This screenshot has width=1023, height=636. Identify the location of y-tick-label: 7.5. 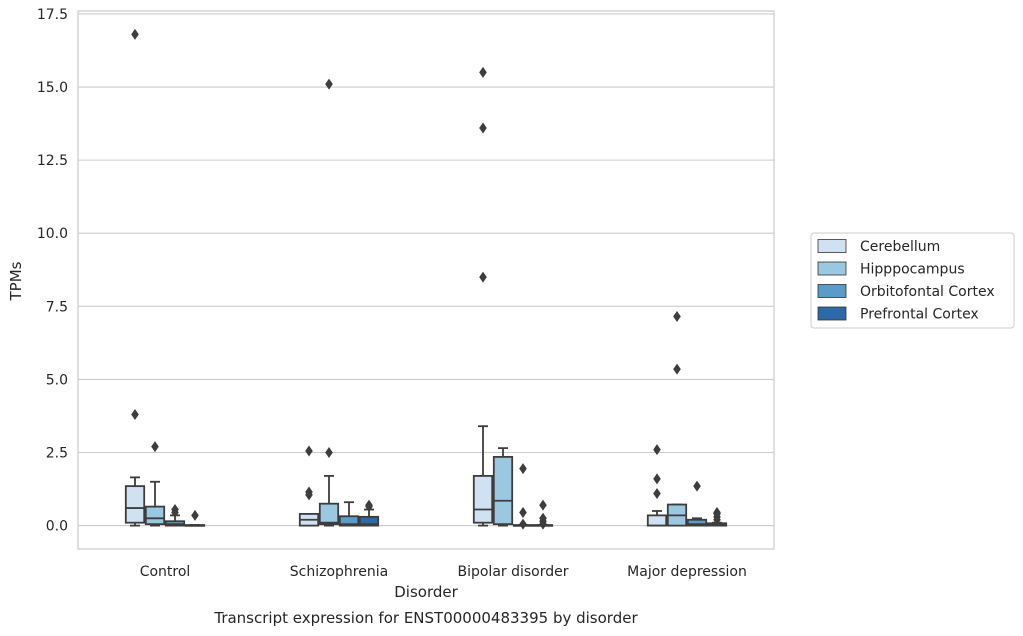
(57, 307).